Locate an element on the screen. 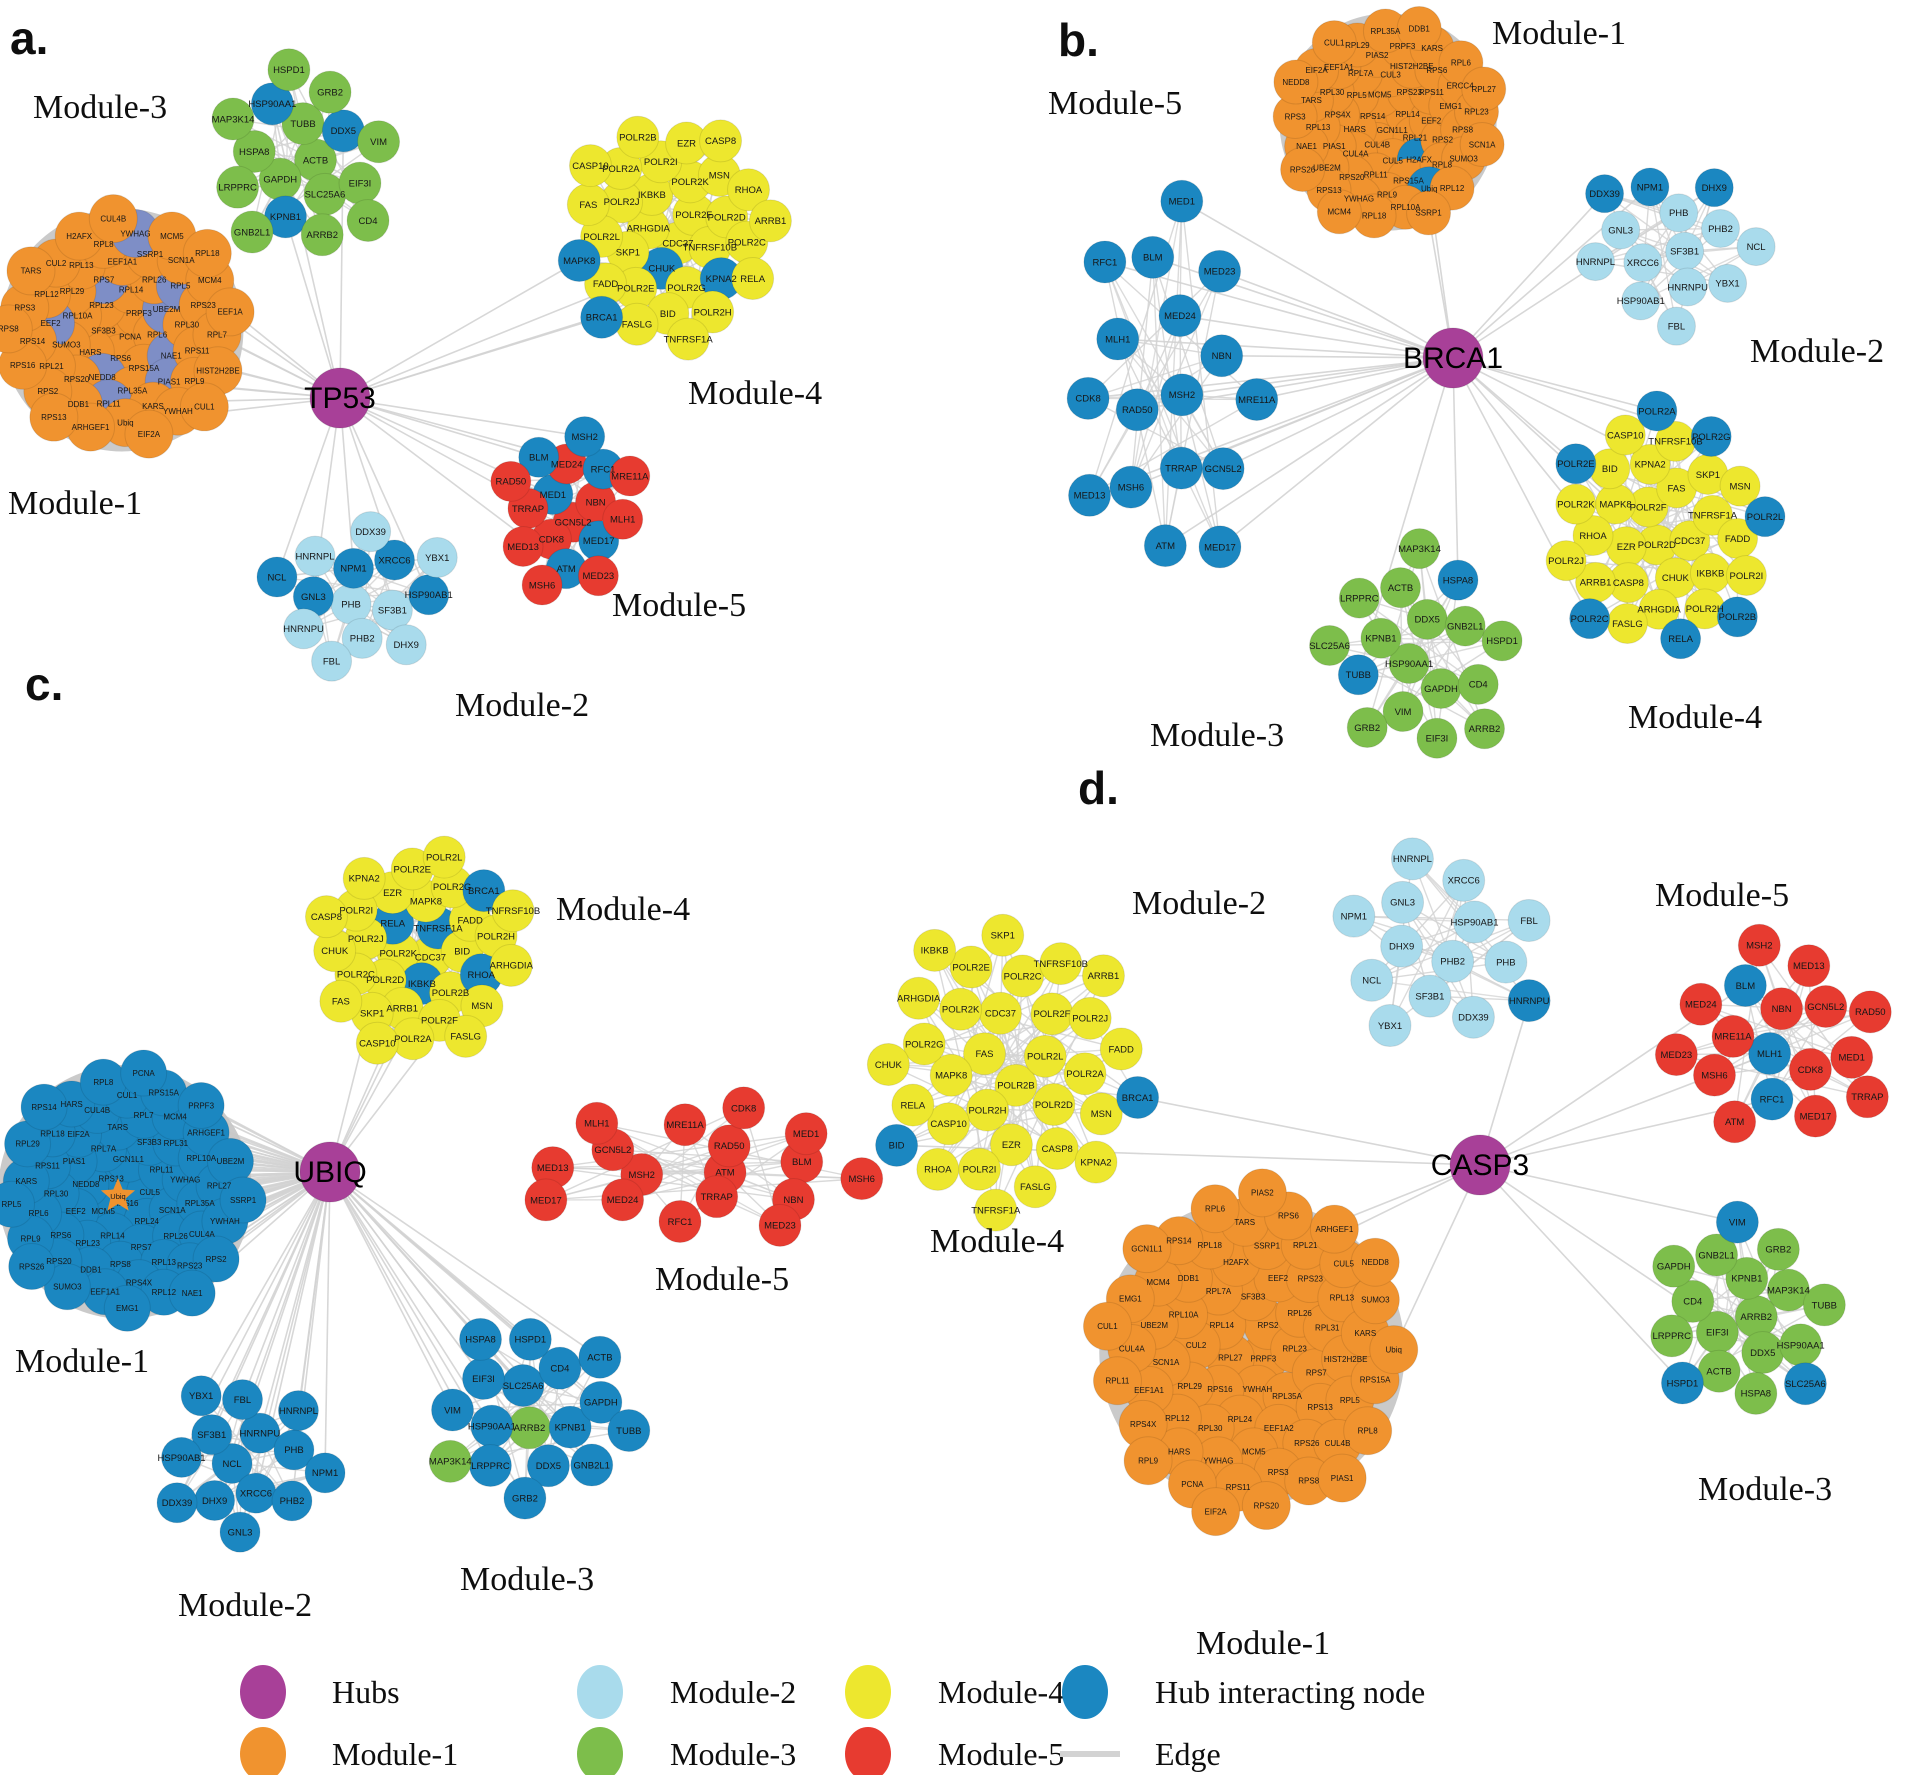 Image resolution: width=1923 pixels, height=1775 pixels. gene-node-label: MSH2 is located at coordinates (1759, 946).